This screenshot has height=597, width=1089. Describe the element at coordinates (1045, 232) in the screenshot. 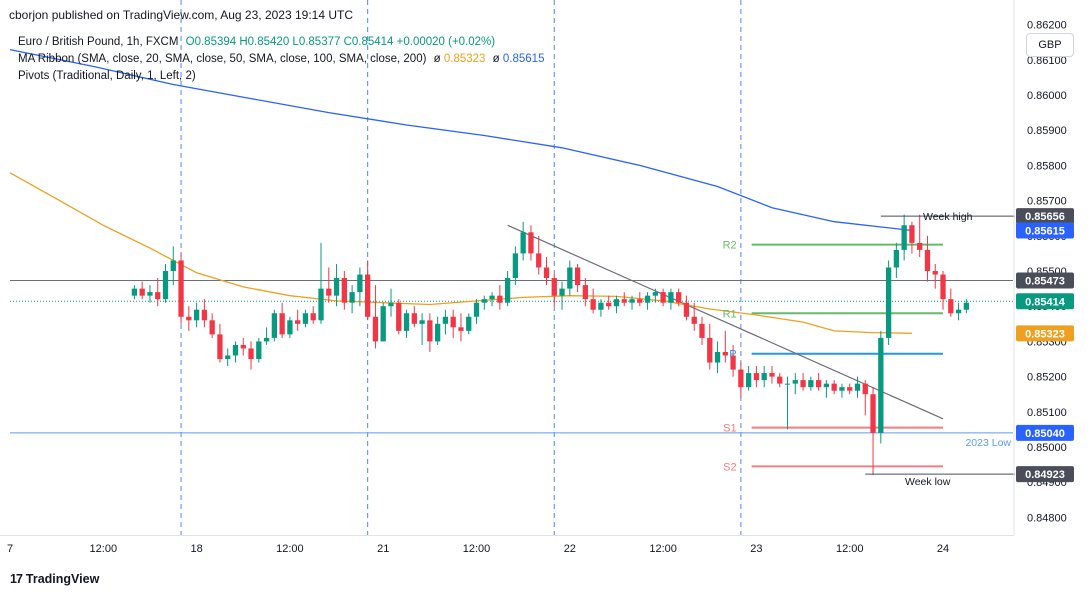

I see `price-axis-label: 0.85615` at that location.